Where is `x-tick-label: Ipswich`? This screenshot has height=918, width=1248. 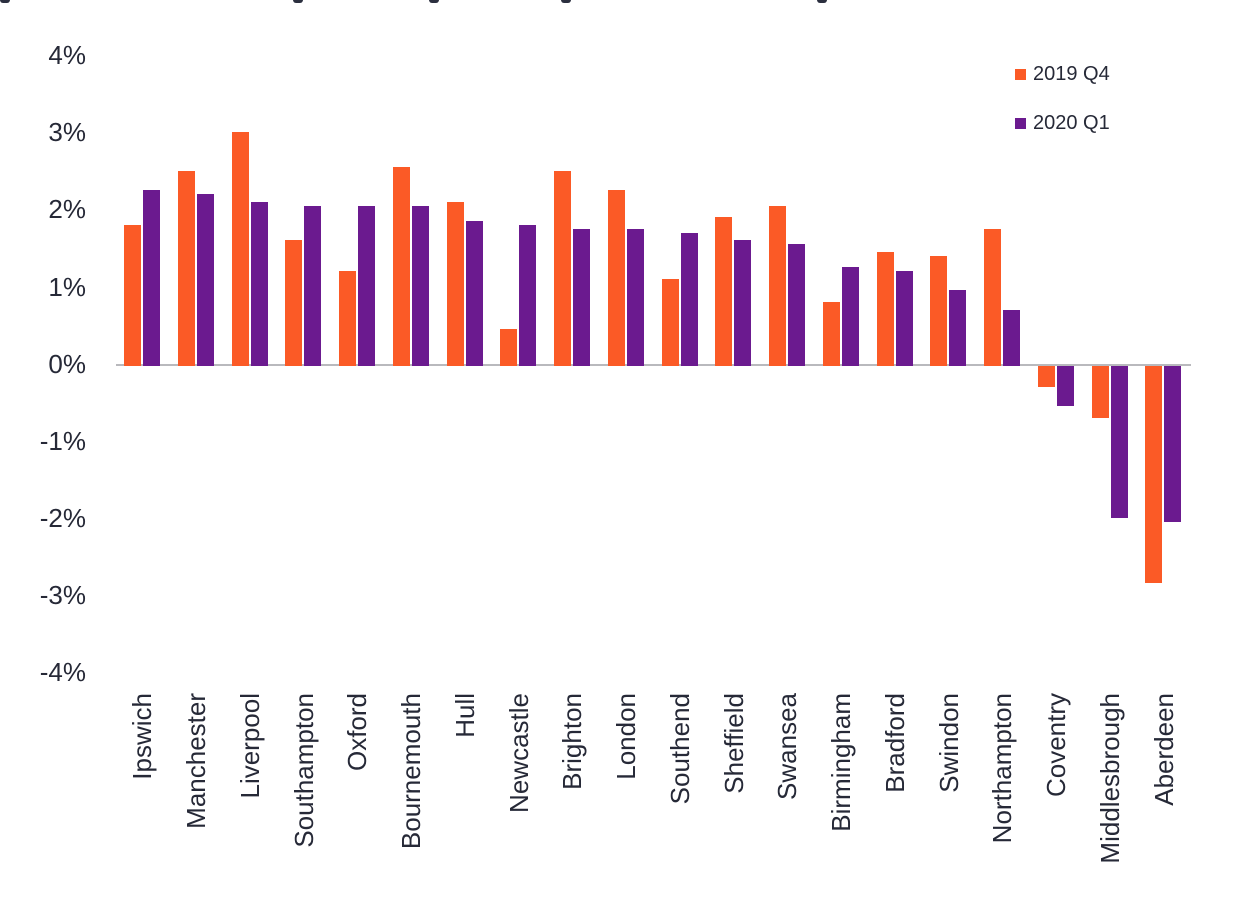
x-tick-label: Ipswich is located at coordinates (142, 736).